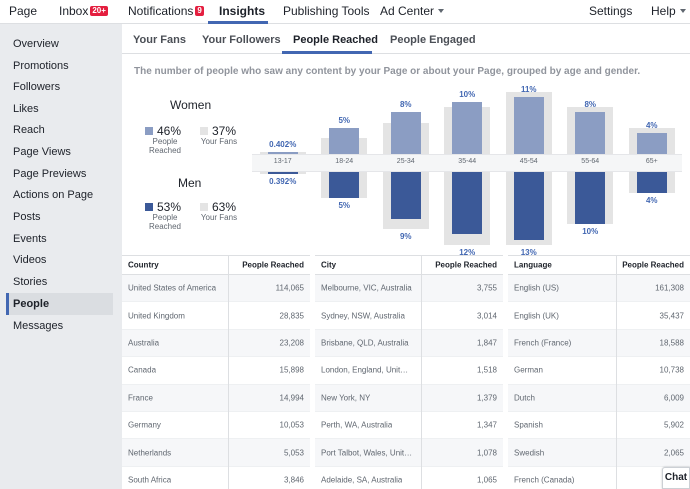 This screenshot has width=690, height=489. Describe the element at coordinates (366, 288) in the screenshot. I see `row-name: Melbourne, VIC, Australia` at that location.